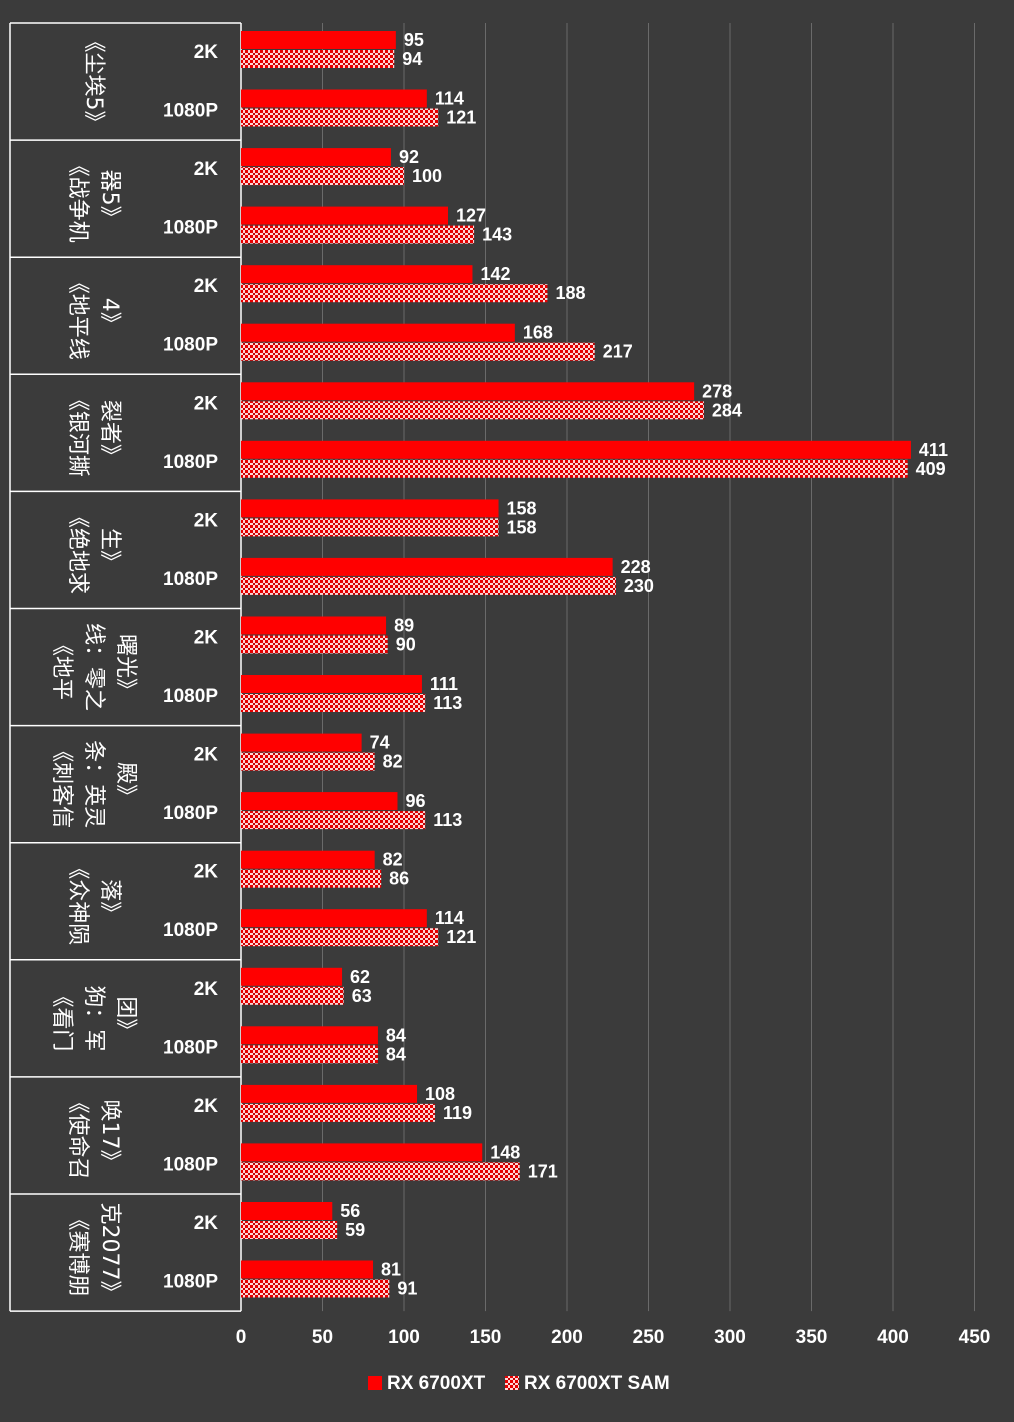 The width and height of the screenshot is (1014, 1422). I want to click on value-label: 86, so click(399, 879).